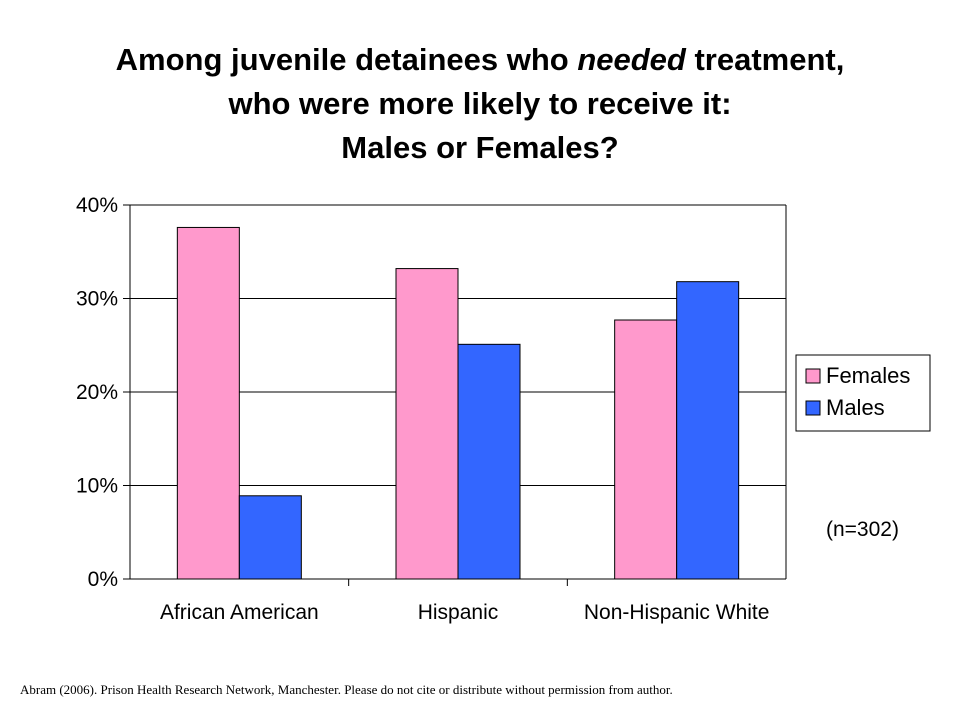  What do you see at coordinates (458, 612) in the screenshot?
I see `x-tick-label: Hispanic` at bounding box center [458, 612].